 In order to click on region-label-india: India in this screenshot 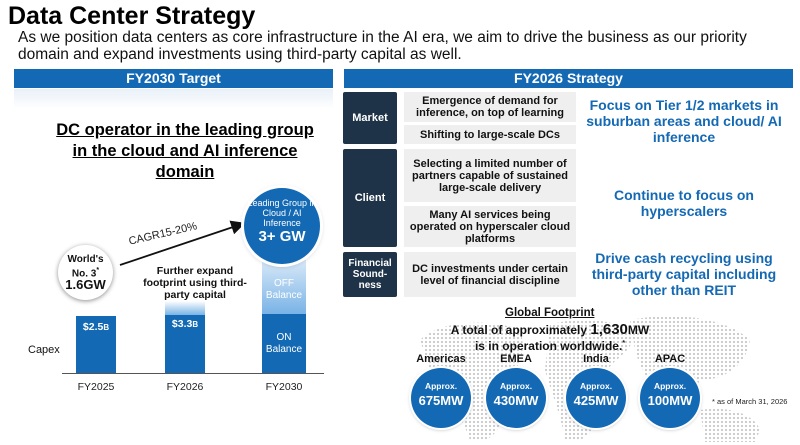, I will do `click(596, 359)`.